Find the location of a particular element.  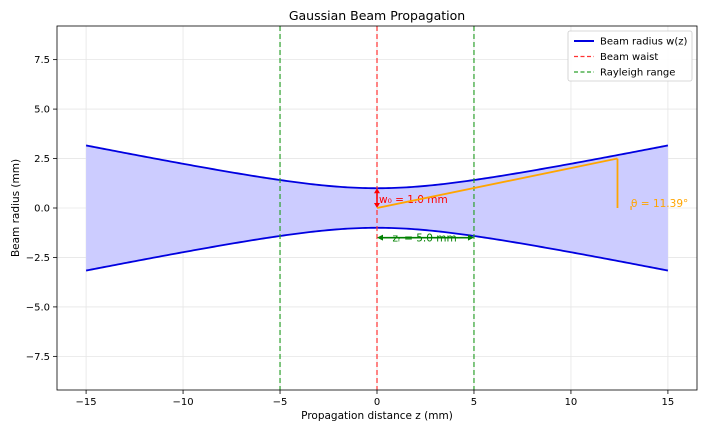

legend-label: Beam radius w(z) is located at coordinates (643, 42).